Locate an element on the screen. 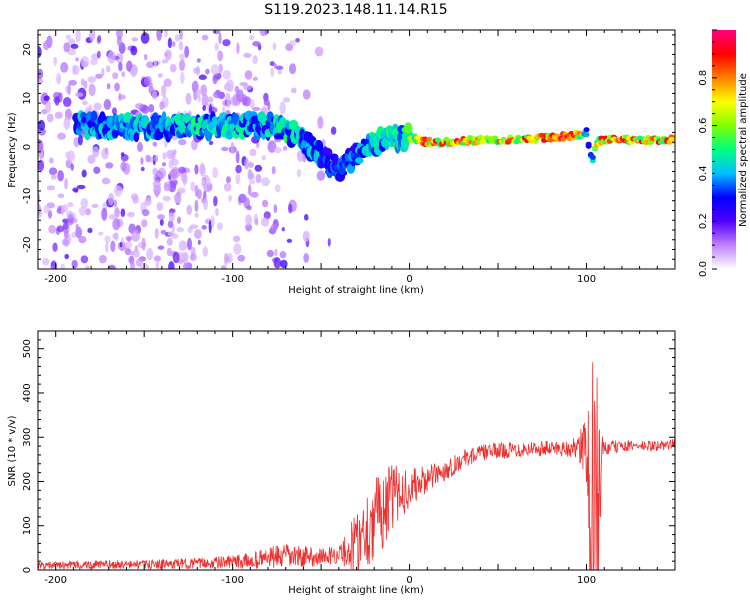  snr-y-tick-label: 200 is located at coordinates (27, 481).